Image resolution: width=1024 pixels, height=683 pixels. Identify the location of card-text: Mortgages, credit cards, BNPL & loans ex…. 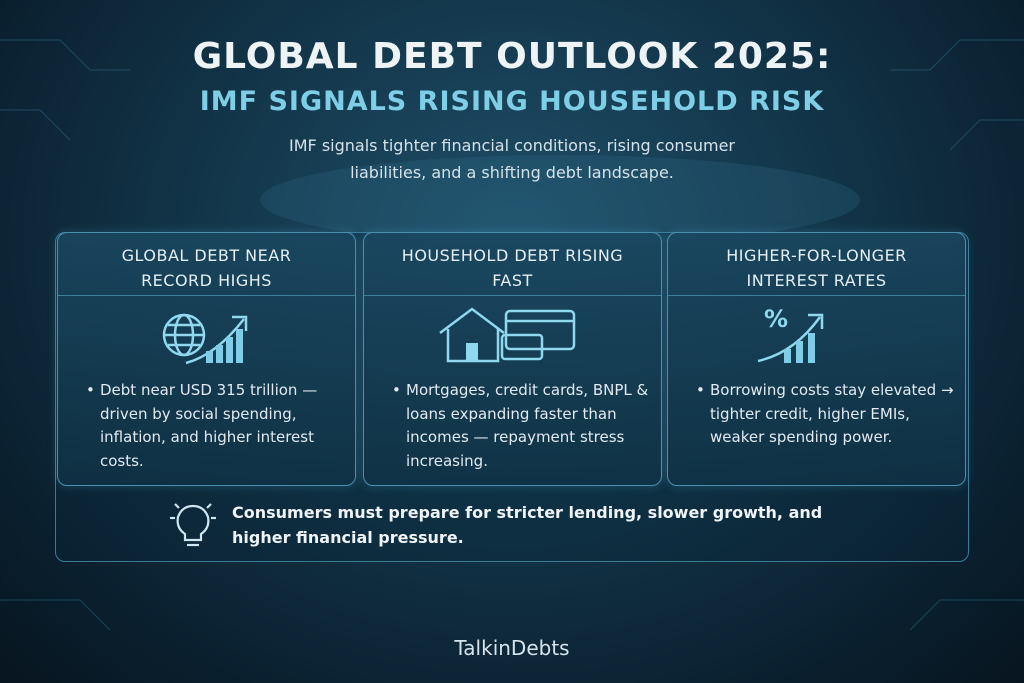
(526, 426).